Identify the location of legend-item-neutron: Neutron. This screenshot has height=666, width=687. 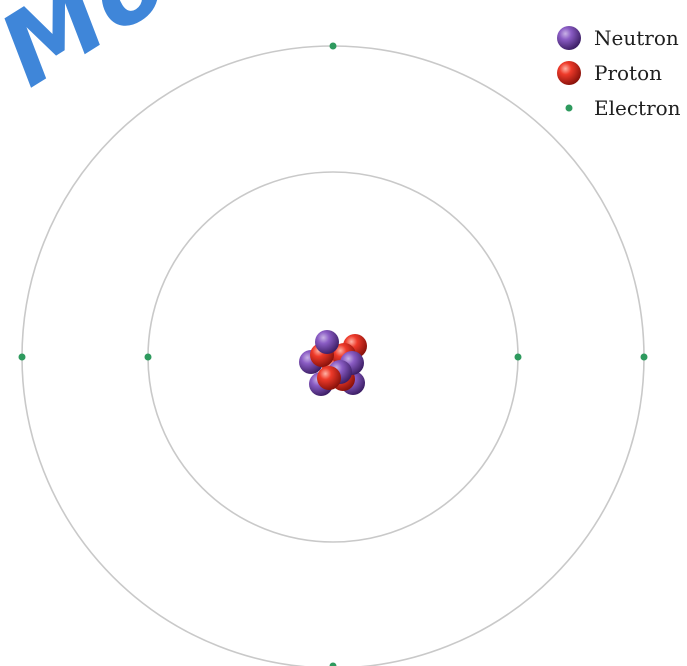
(621, 37).